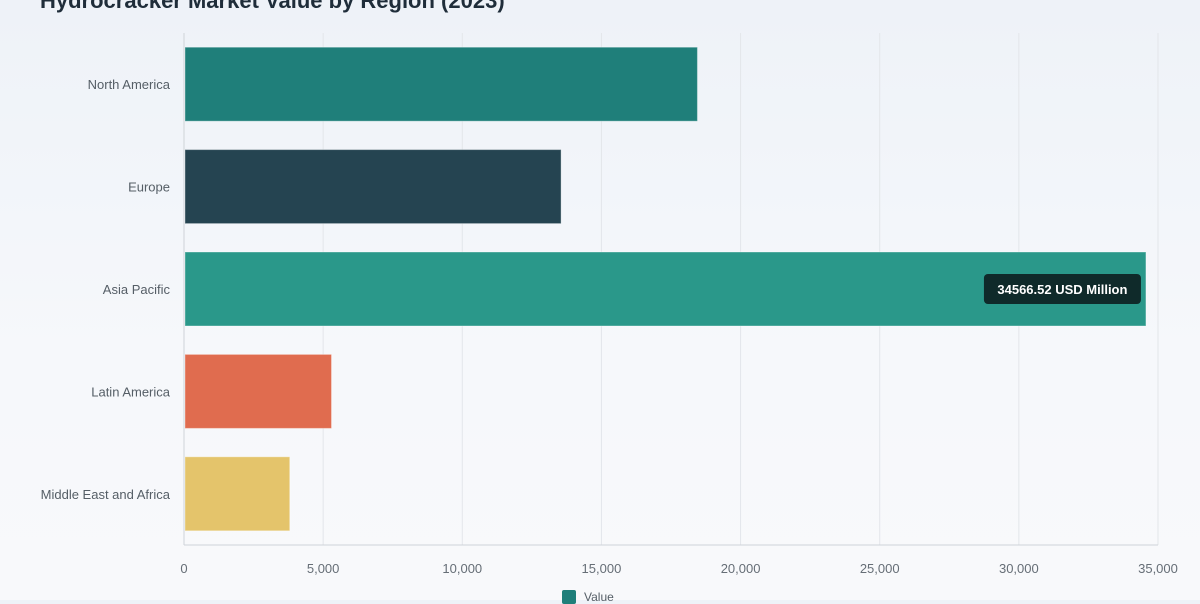 The width and height of the screenshot is (1200, 604). I want to click on tooltip: 34566.52 USD Million, so click(1062, 289).